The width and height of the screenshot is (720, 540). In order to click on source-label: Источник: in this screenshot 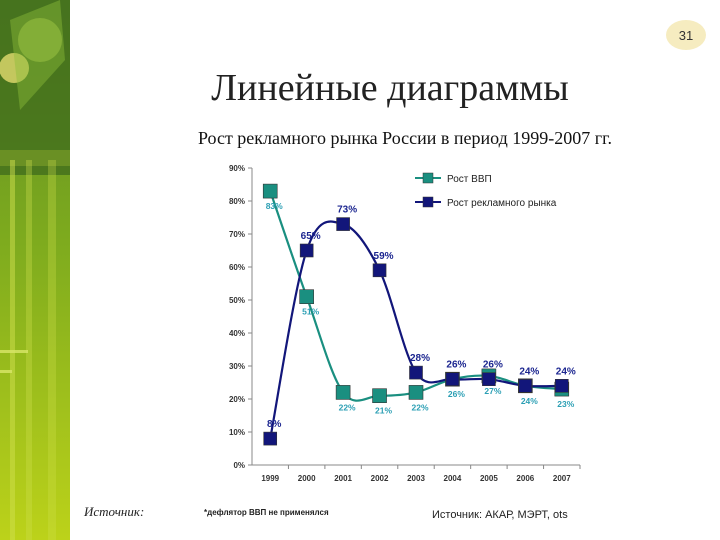, I will do `click(114, 512)`.